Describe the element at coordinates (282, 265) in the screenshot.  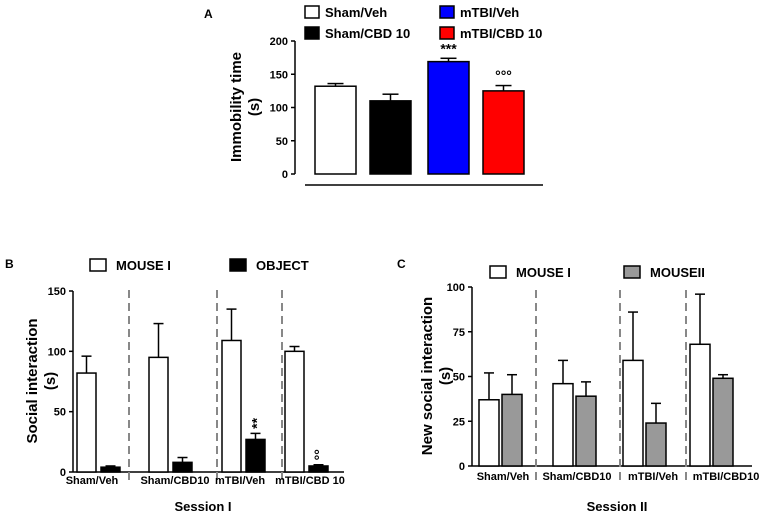
I see `legend-label: OBJECT` at that location.